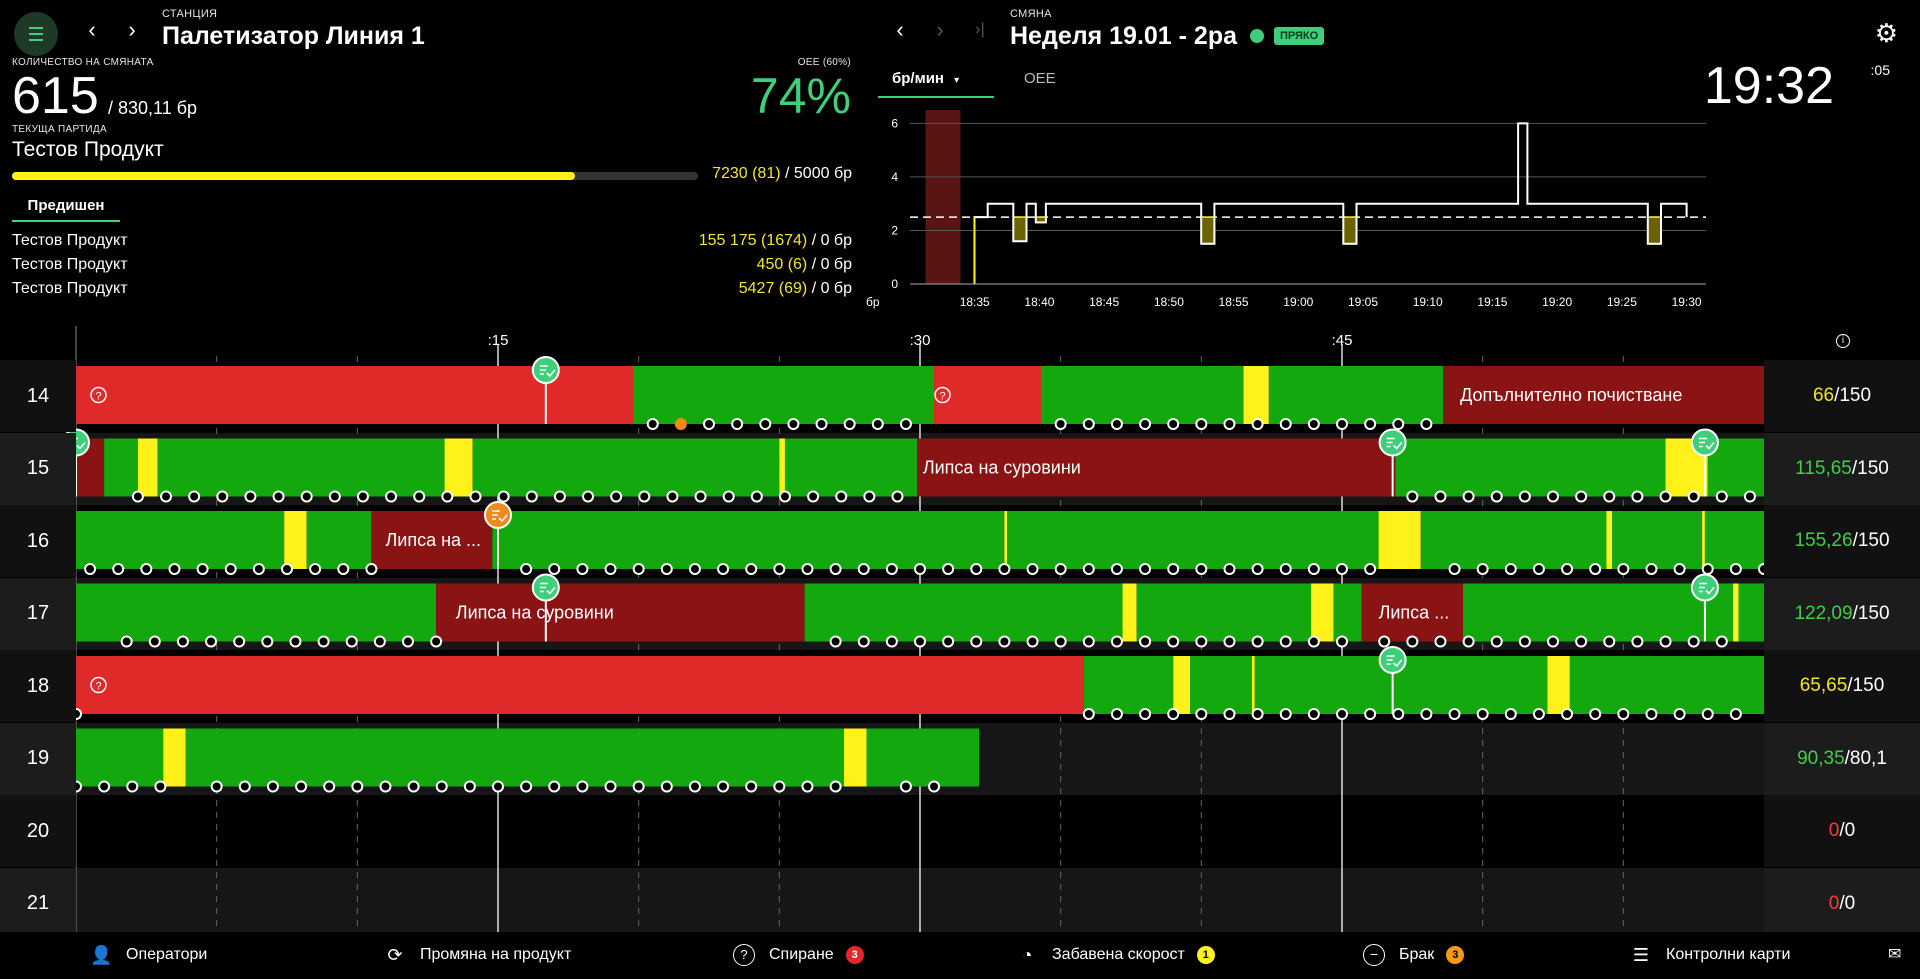  I want to click on slow-speed-button: ◔ Забавена скорост 1, so click(1115, 955).